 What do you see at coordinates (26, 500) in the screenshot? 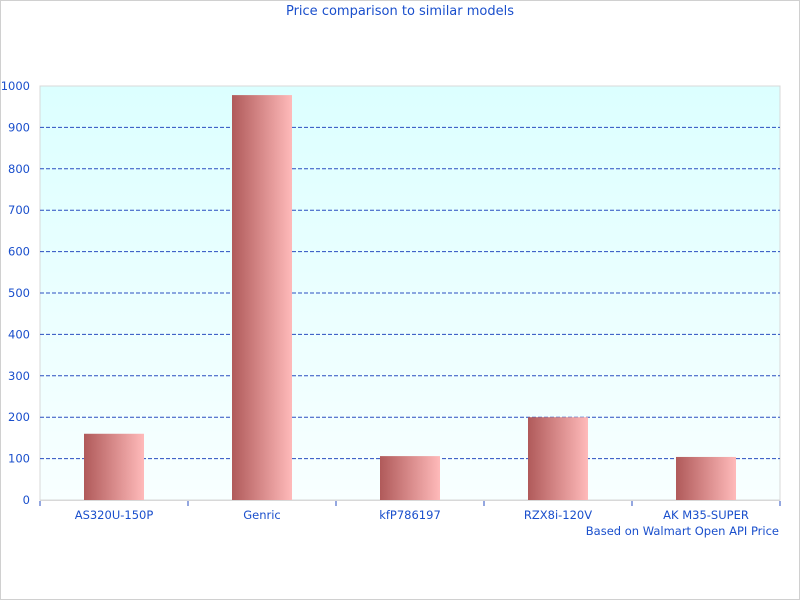
I see `y-tick-label: 0` at bounding box center [26, 500].